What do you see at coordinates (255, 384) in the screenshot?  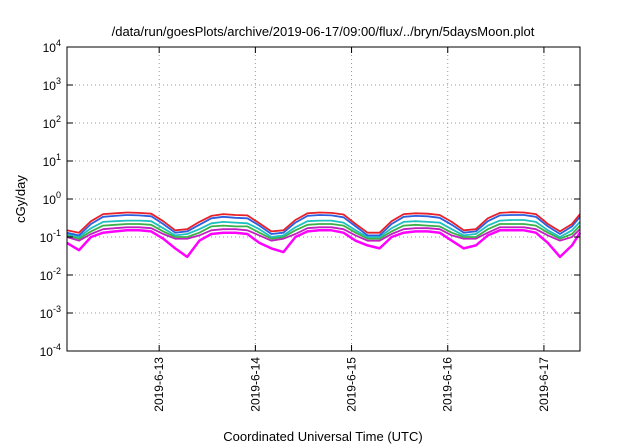 I see `x-tick-label: 2019-6-14` at bounding box center [255, 384].